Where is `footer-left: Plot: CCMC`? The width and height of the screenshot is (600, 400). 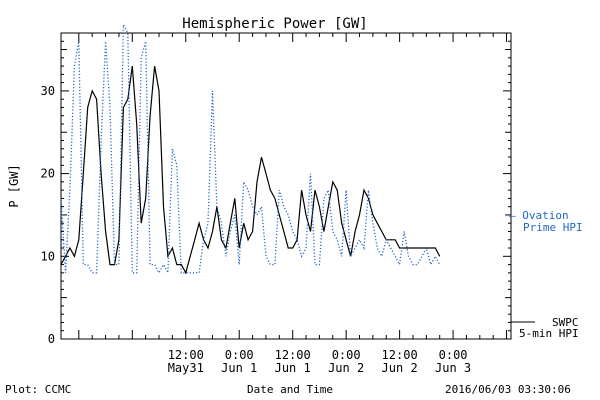
footer-left: Plot: CCMC is located at coordinates (38, 389).